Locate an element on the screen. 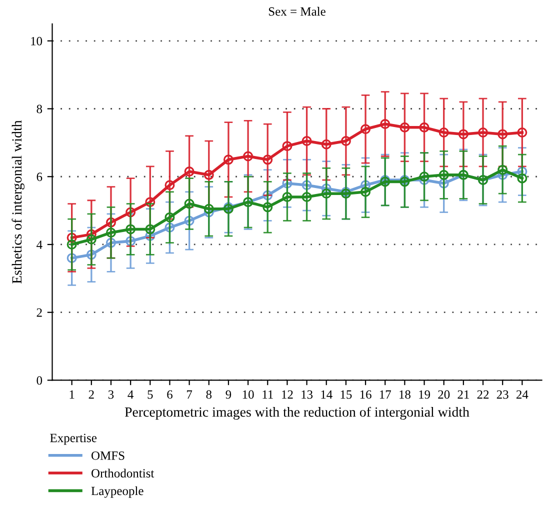 This screenshot has height=509, width=550. x-tick-label: 24 is located at coordinates (522, 394).